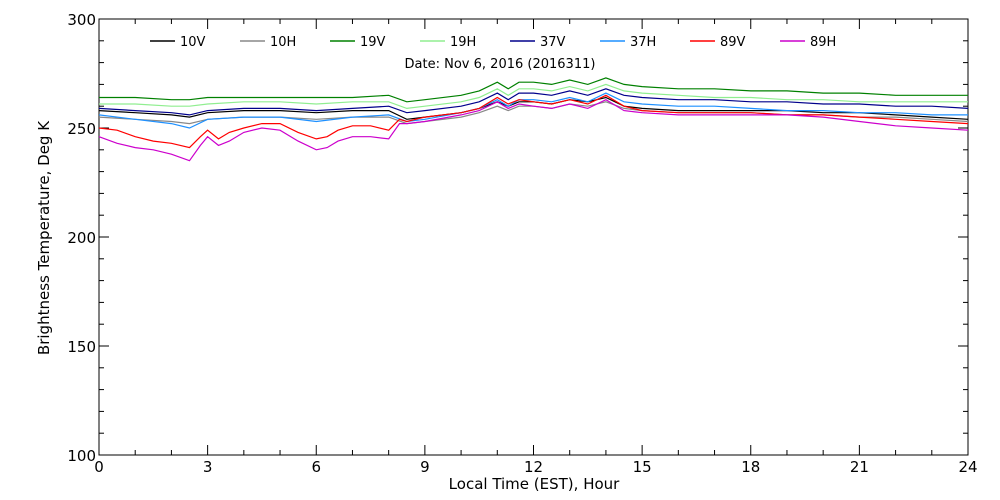 The width and height of the screenshot is (1000, 500). I want to click on y-tick-label: 100, so click(81, 456).